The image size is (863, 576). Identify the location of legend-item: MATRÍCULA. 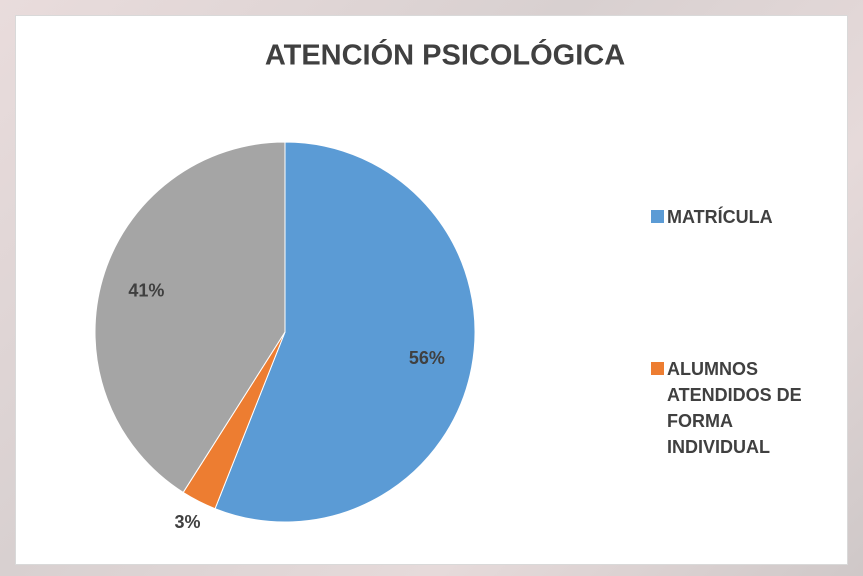
(741, 217).